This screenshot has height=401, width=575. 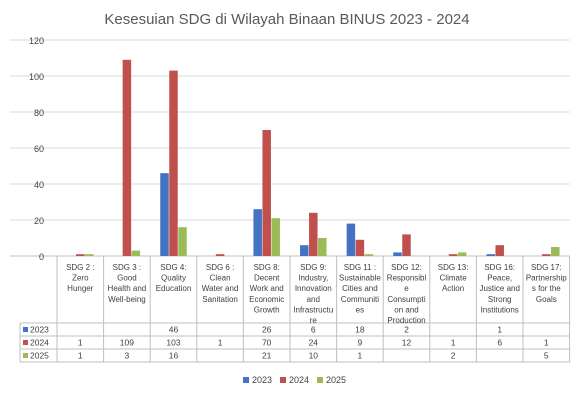 What do you see at coordinates (546, 283) in the screenshot?
I see `category-label: SDG 17: Partnership s for the Goals` at bounding box center [546, 283].